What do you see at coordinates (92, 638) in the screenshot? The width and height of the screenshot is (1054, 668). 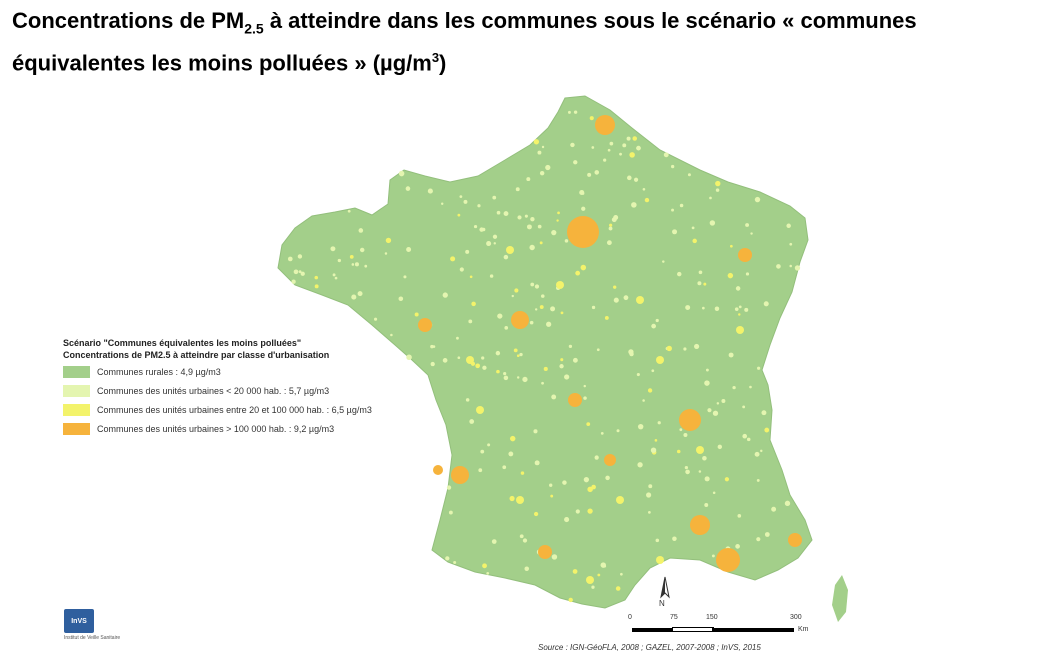 I see `logo-caption: Institut de Veille Sanitaire` at bounding box center [92, 638].